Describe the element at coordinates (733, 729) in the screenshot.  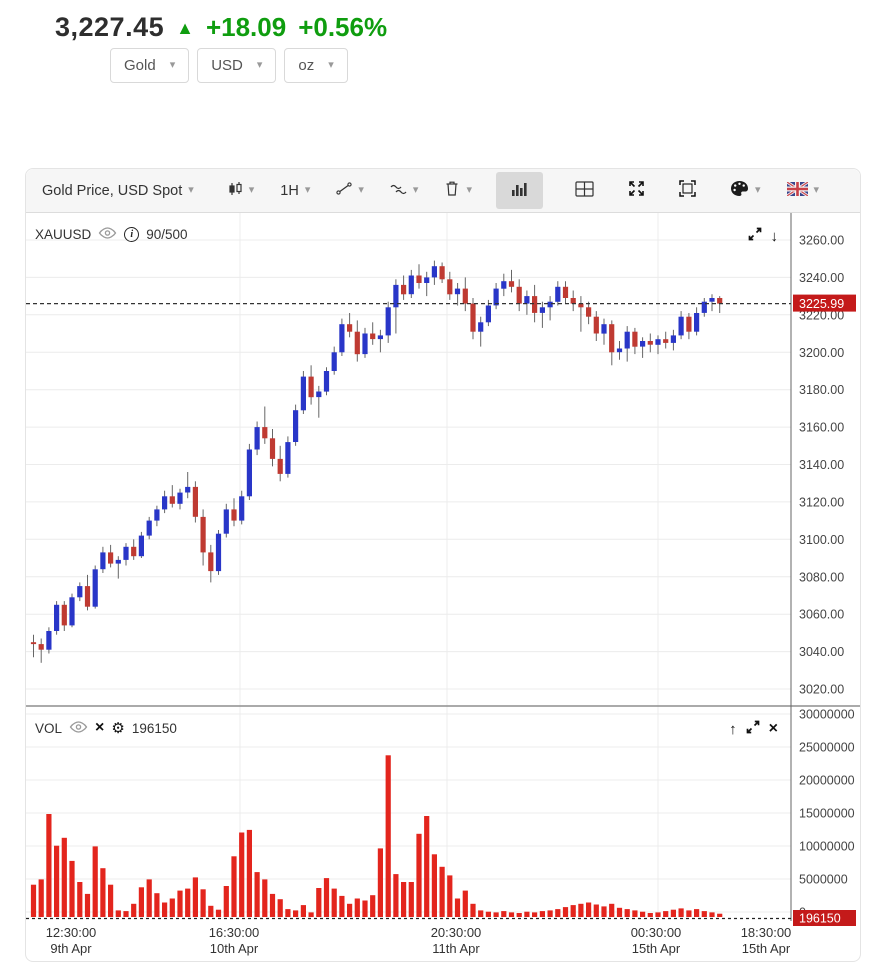
I see `move-pane-up-icon: ↑` at that location.